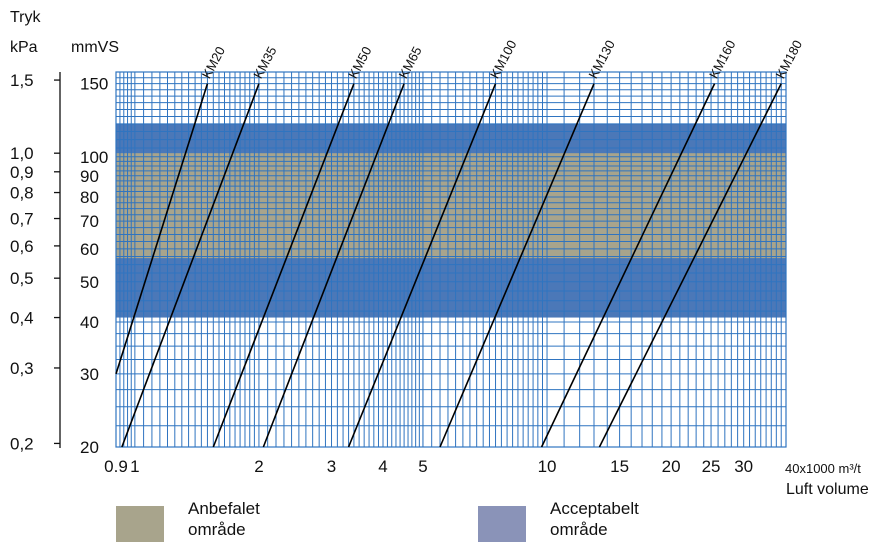 This screenshot has height=544, width=895. Describe the element at coordinates (722, 59) in the screenshot. I see `series-label-km160: KM160` at that location.